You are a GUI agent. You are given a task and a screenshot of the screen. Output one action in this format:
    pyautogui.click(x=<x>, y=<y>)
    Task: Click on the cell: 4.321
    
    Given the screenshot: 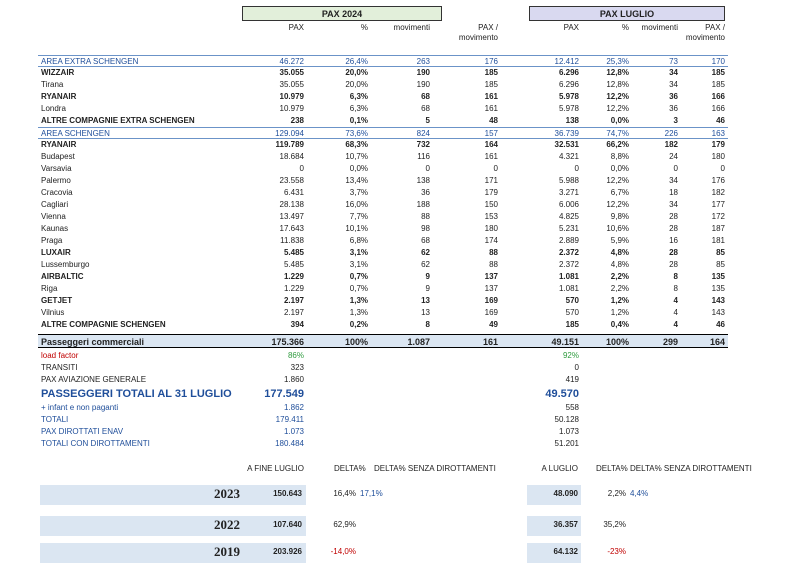 What is the action you would take?
    pyautogui.click(x=568, y=156)
    